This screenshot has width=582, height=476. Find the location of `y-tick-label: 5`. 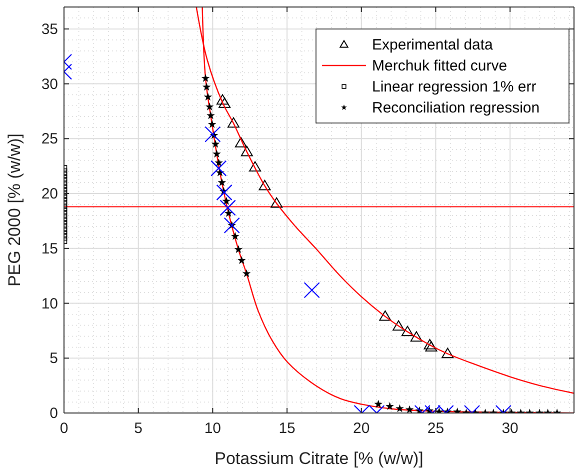

y-tick-label: 5 is located at coordinates (54, 359).